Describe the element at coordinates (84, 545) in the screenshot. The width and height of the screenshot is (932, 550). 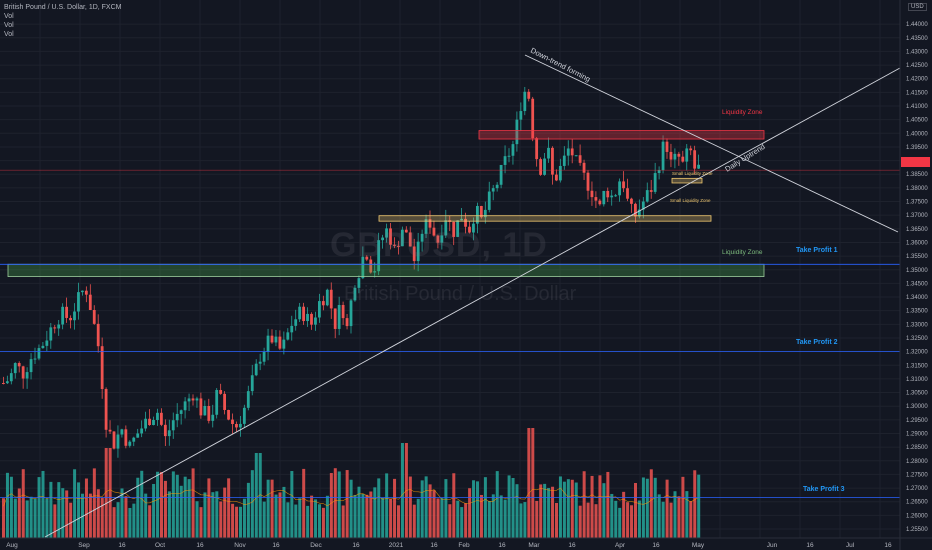
I see `time-tick-label: Sep` at that location.